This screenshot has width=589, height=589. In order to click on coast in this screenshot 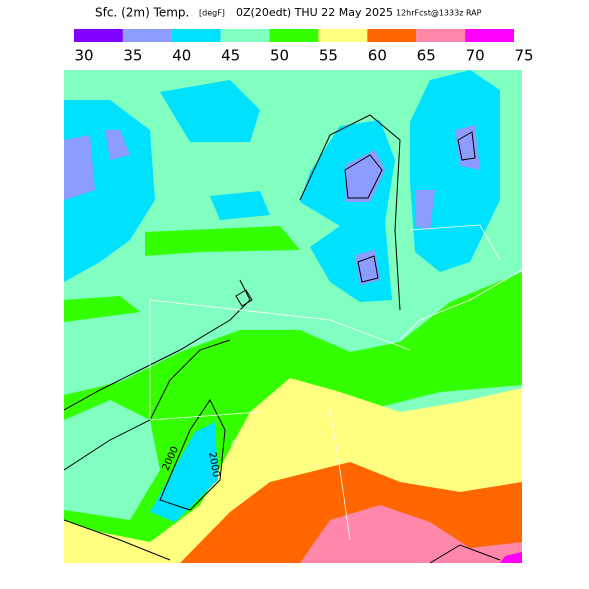, I will do `click(460, 305)`.